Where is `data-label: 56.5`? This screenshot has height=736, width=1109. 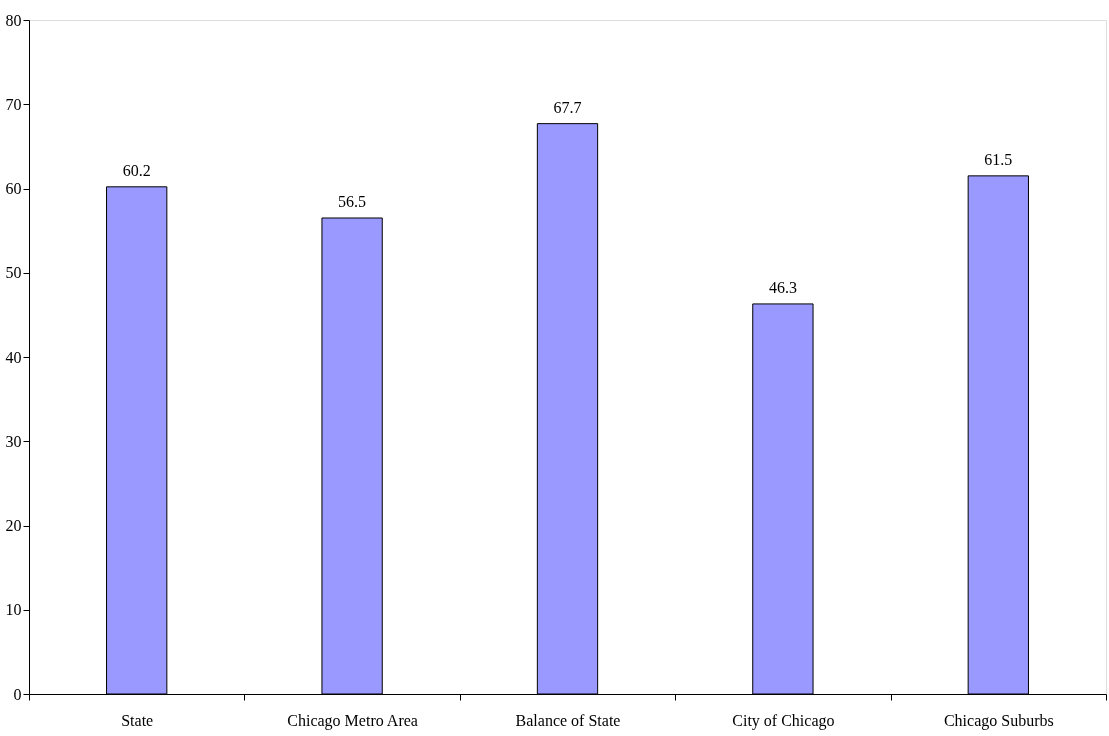 data-label: 56.5 is located at coordinates (352, 201).